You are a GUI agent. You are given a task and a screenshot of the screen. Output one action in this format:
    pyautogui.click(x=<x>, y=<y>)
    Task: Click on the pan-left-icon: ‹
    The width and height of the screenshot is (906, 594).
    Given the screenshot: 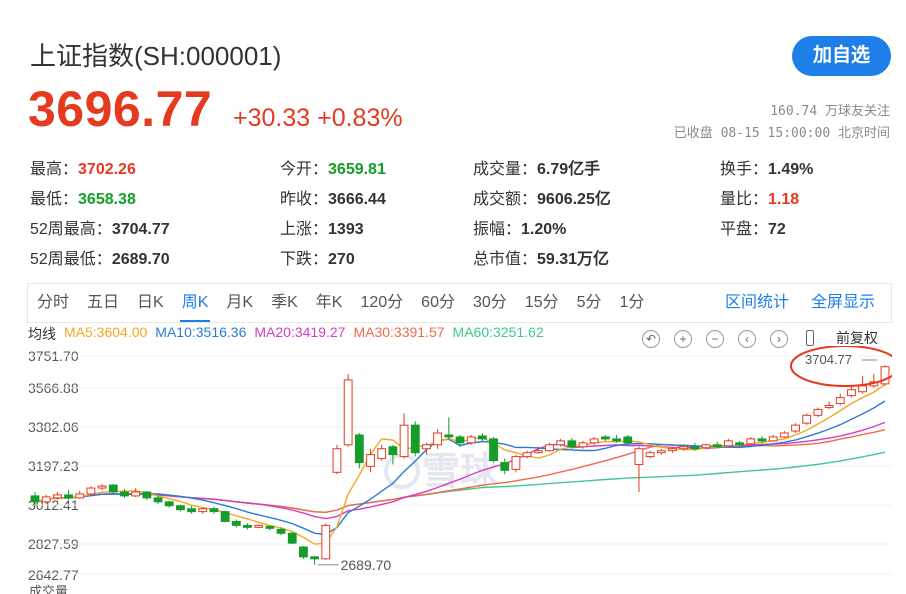 What is the action you would take?
    pyautogui.click(x=747, y=339)
    